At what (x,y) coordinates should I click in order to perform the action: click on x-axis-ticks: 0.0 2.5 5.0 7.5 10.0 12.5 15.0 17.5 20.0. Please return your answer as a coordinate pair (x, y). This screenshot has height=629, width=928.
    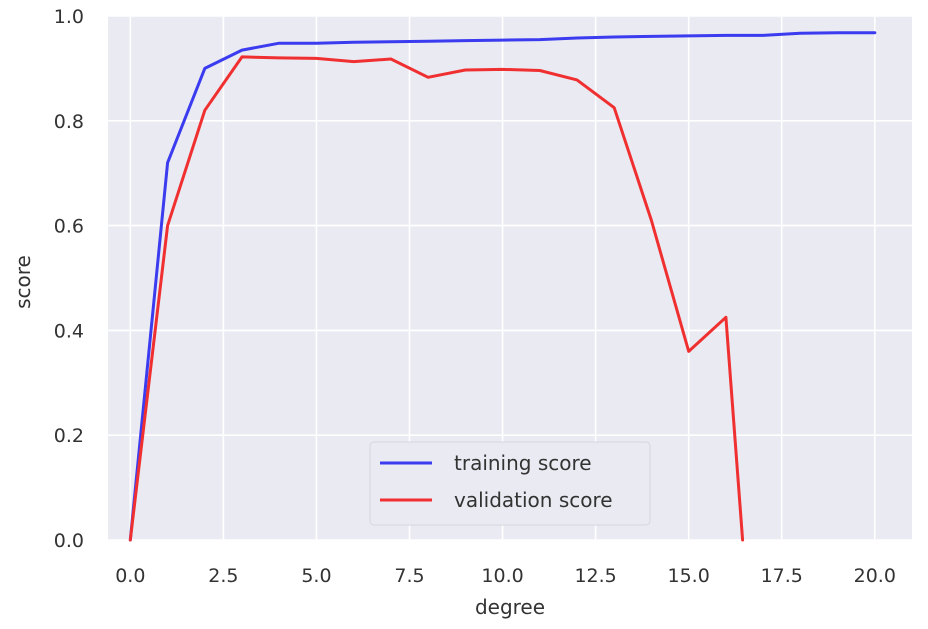
    Looking at the image, I should click on (505, 576).